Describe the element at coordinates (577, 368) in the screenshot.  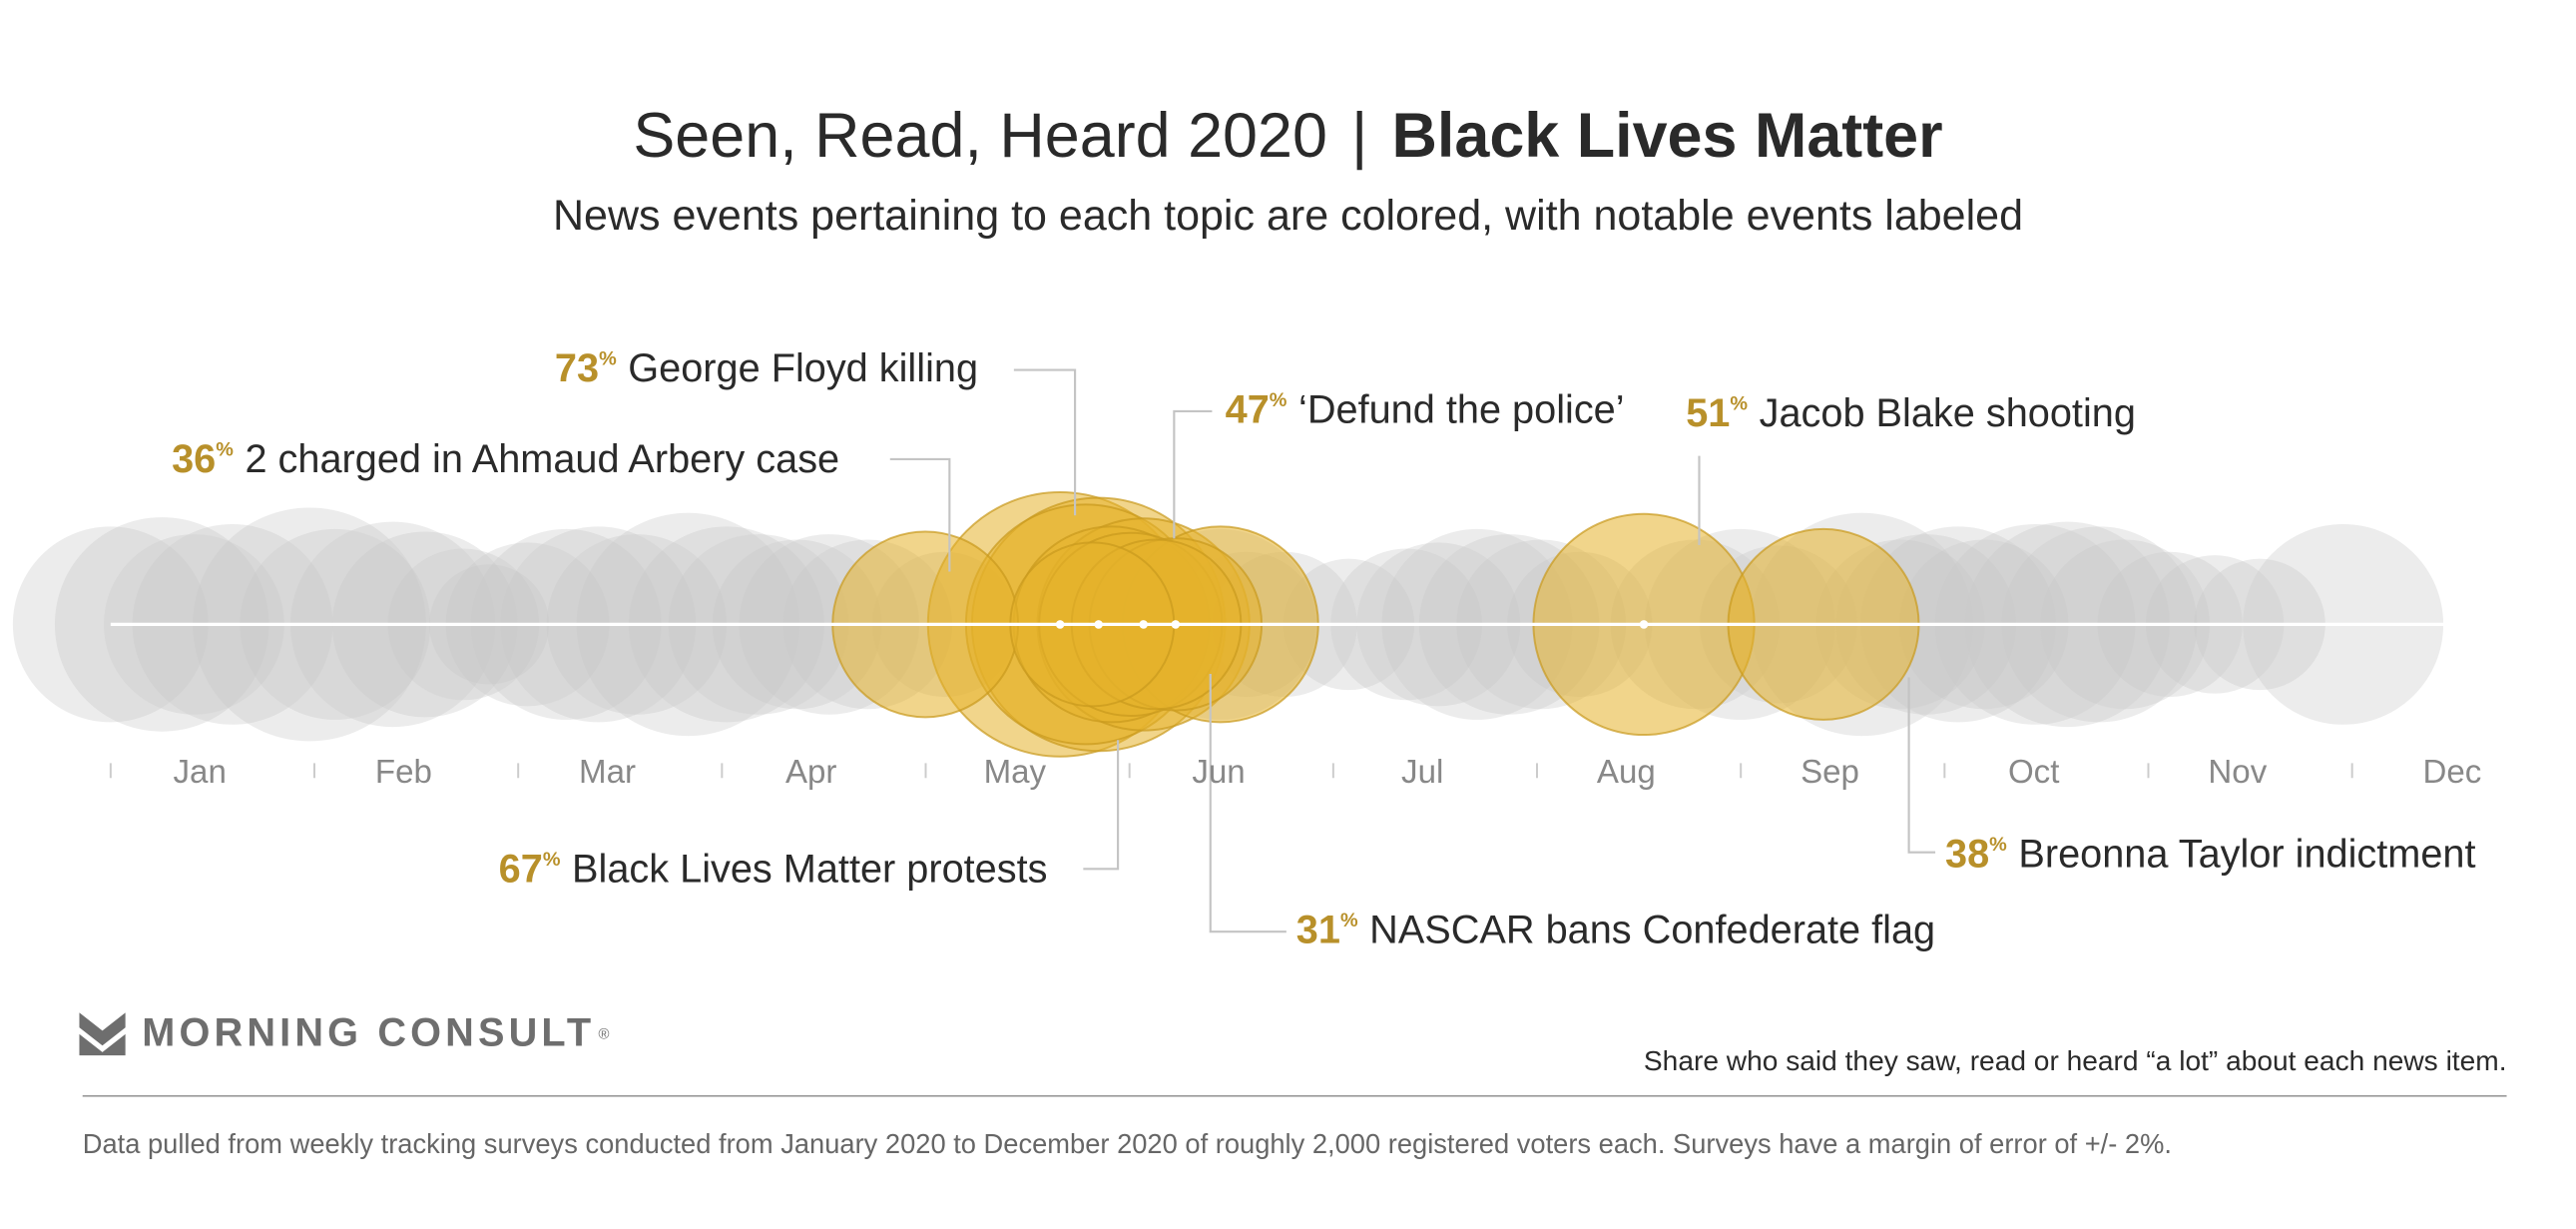
I see `event-percent: 73` at that location.